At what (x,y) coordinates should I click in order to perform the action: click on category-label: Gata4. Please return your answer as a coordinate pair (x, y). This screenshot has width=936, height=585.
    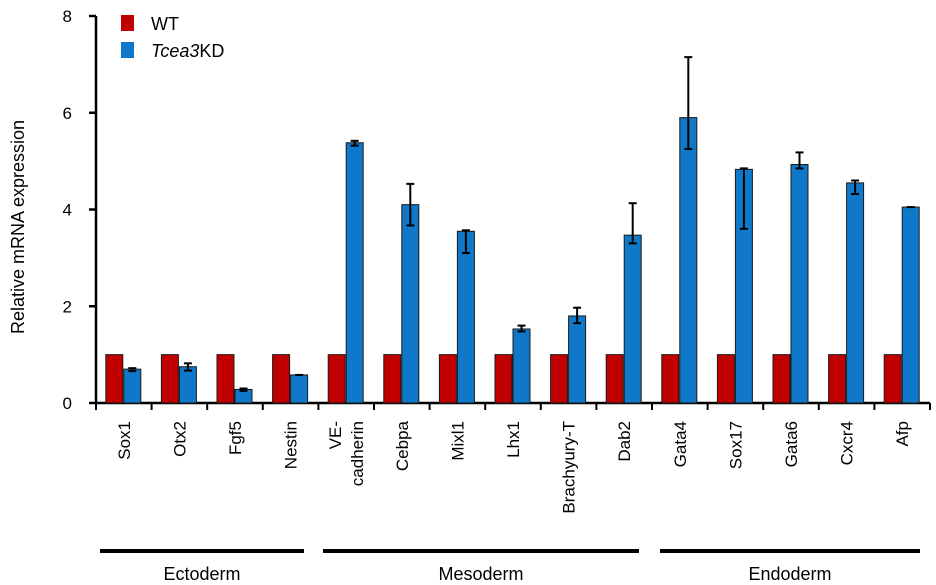
    Looking at the image, I should click on (680, 444).